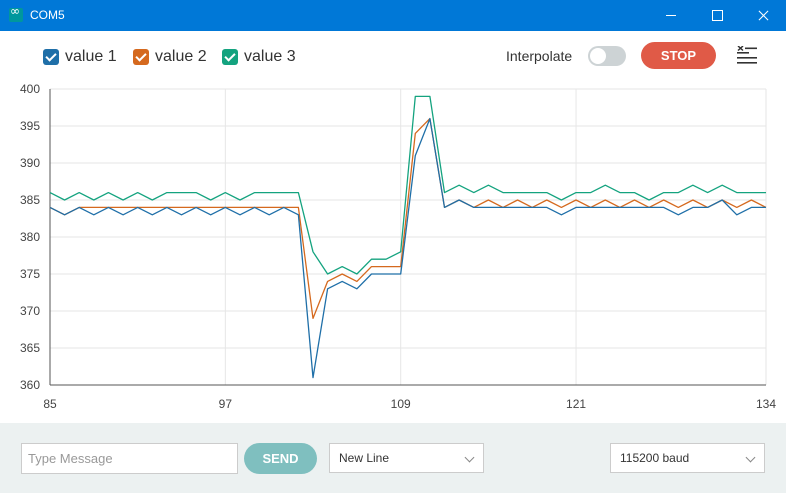  I want to click on interpolate-toggle, so click(607, 56).